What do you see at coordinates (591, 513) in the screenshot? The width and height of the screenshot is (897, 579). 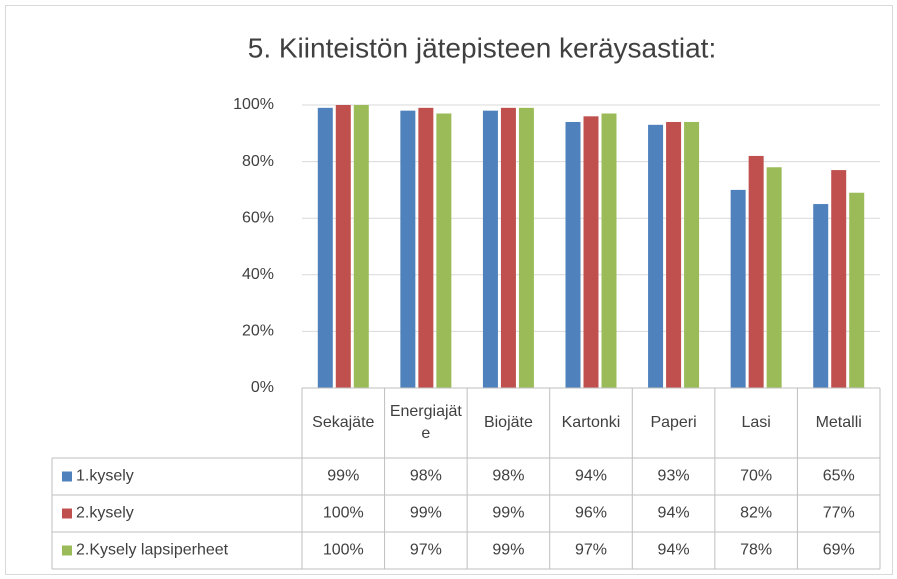 I see `data-label: 96%` at bounding box center [591, 513].